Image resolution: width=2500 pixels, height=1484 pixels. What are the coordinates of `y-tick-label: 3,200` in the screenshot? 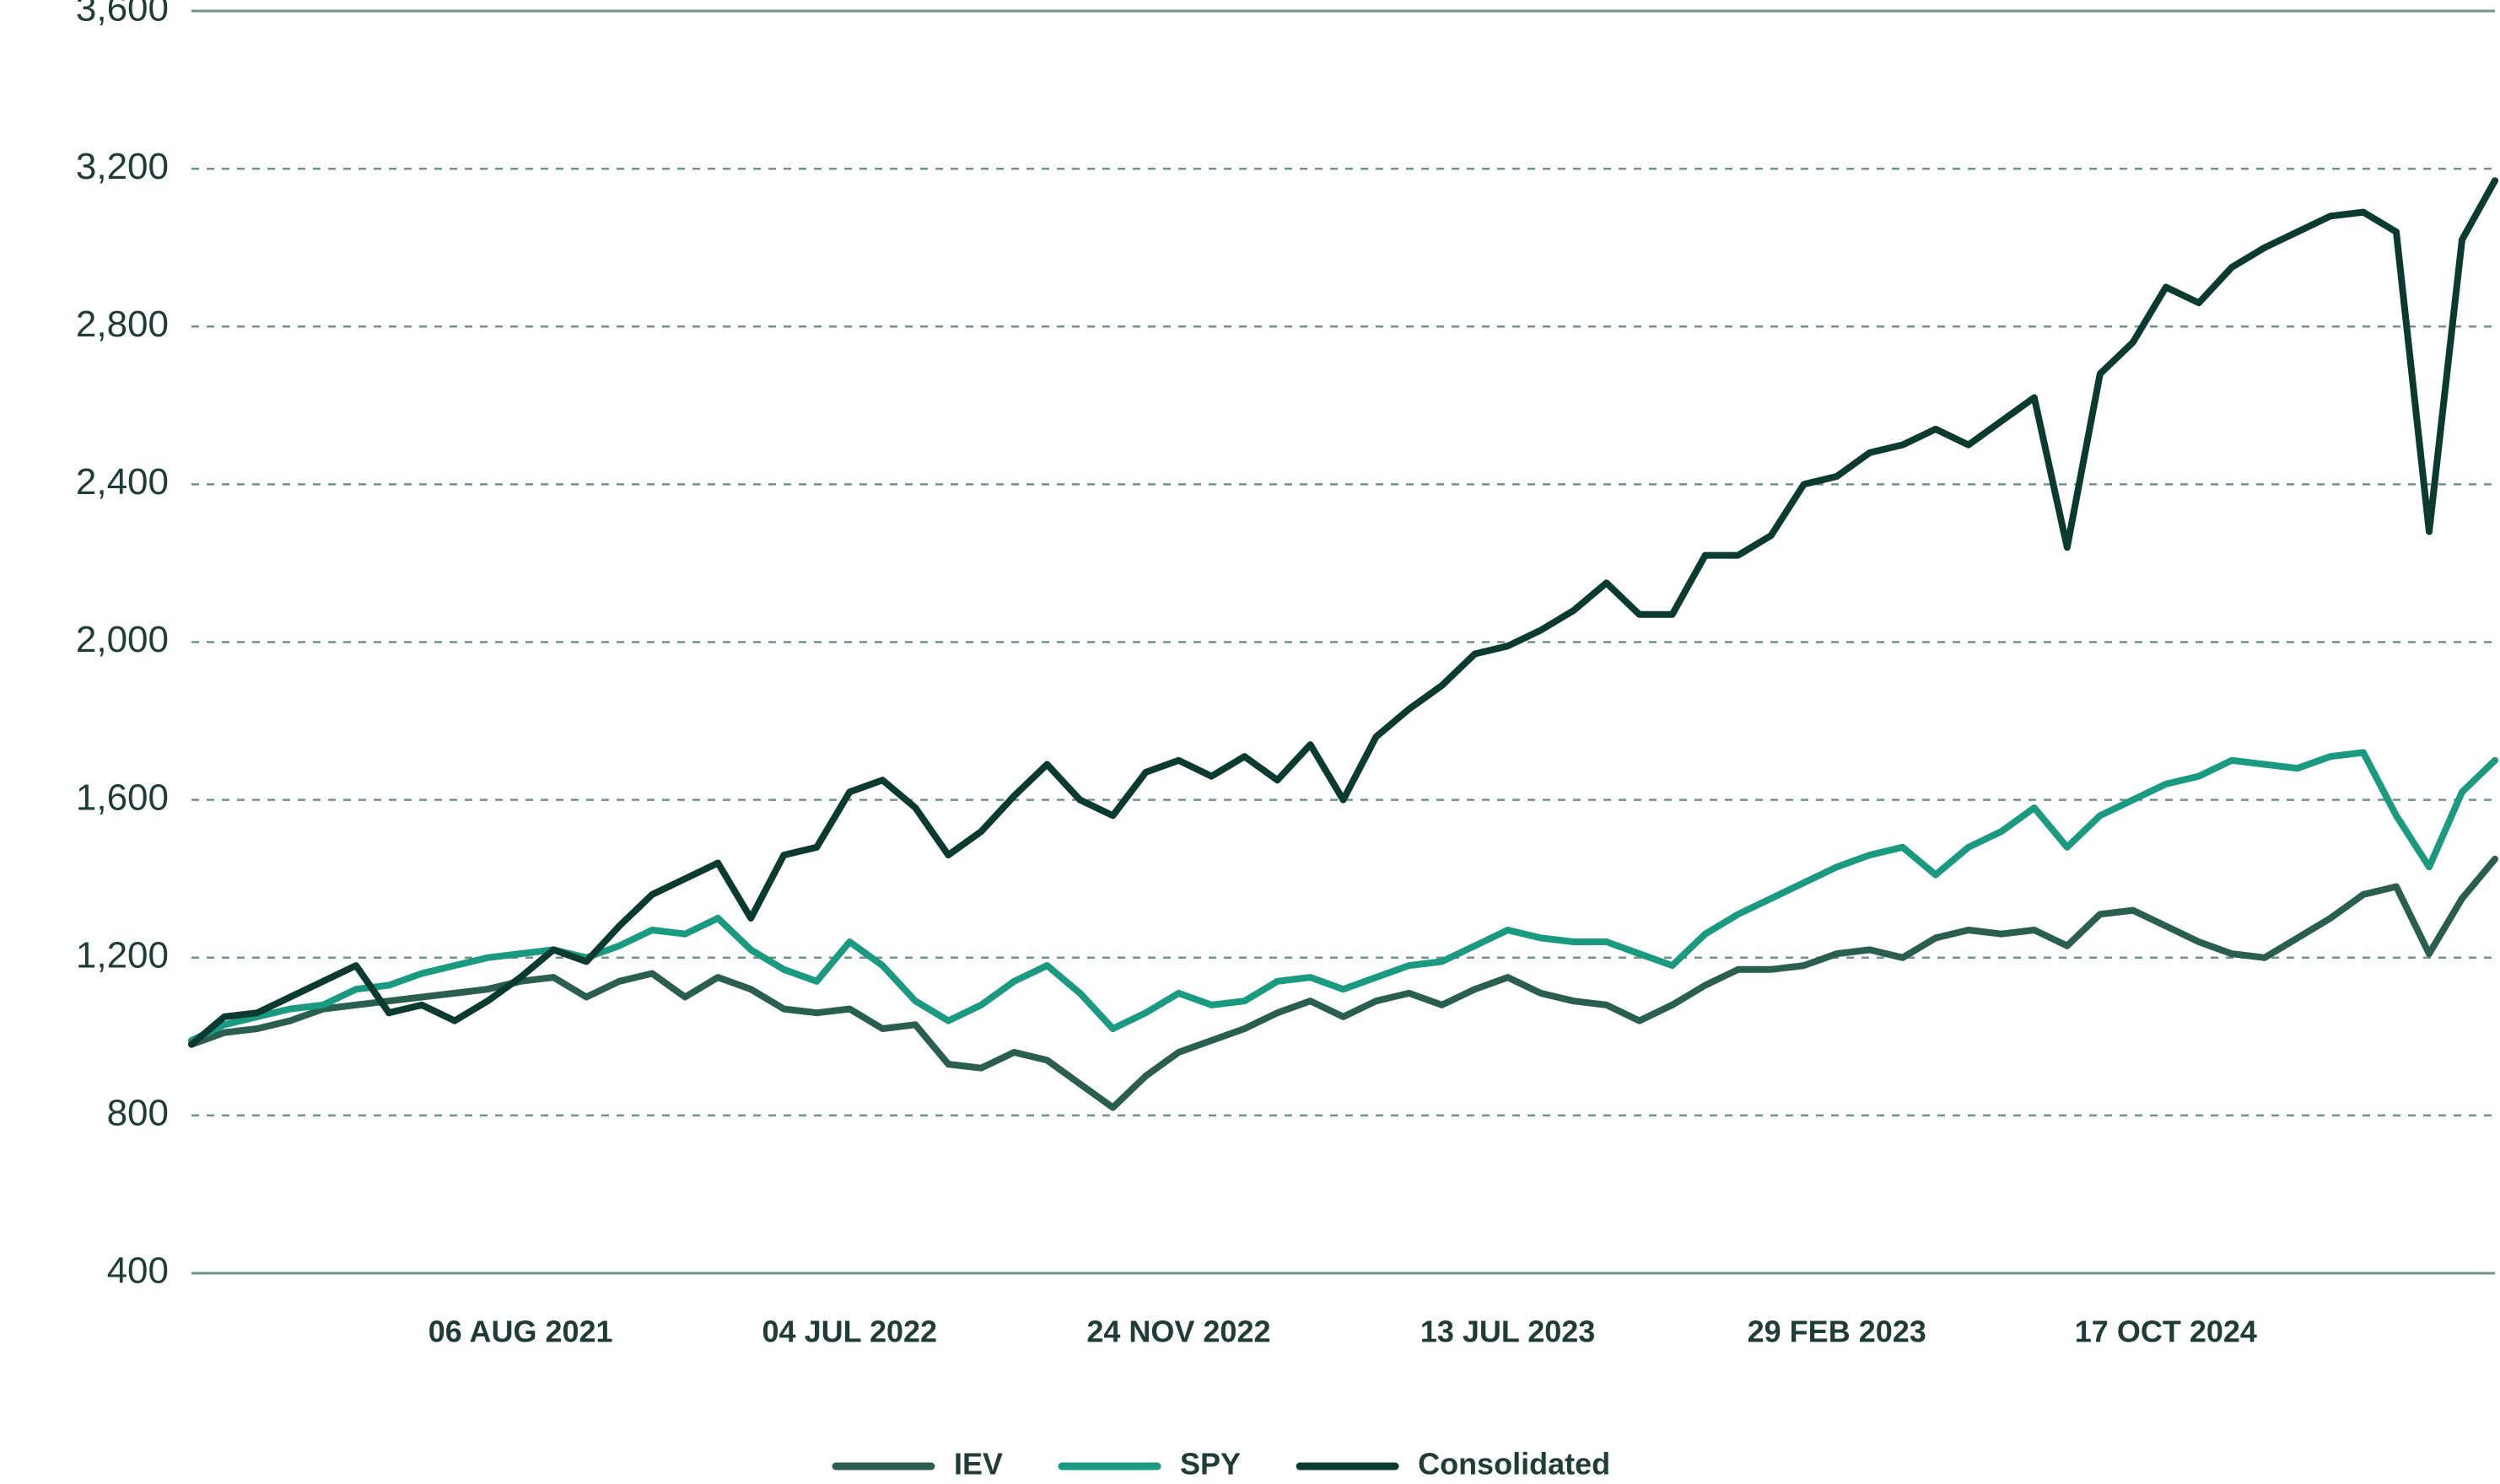 It's located at (122, 166).